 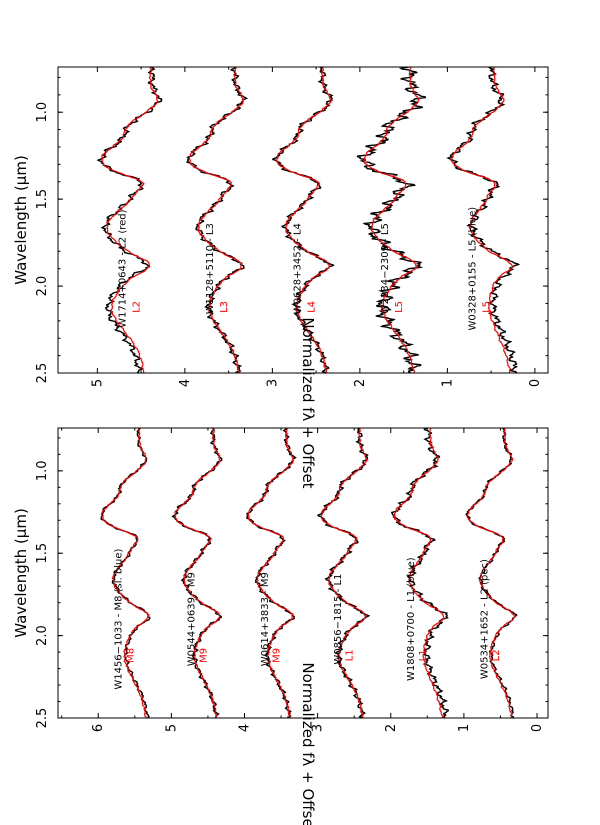 I want to click on spectrum-label: W1714+0643 - L2 (red), so click(x=122, y=268).